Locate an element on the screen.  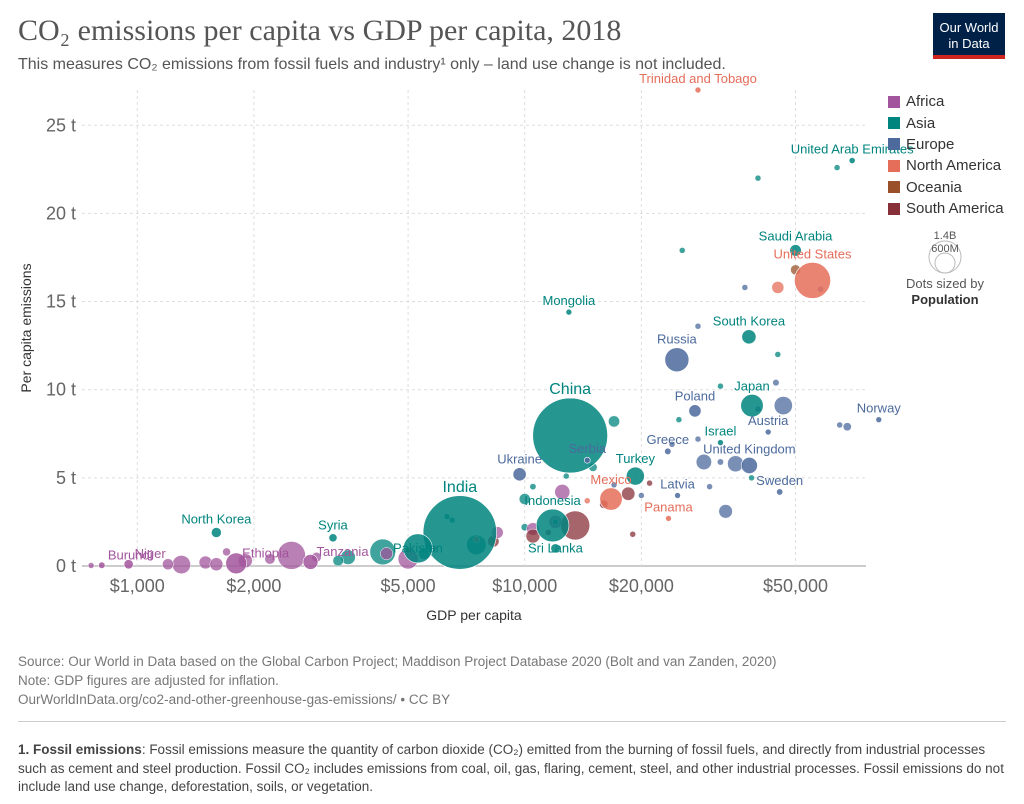
y-tick-label: 10 t is located at coordinates (61, 390).